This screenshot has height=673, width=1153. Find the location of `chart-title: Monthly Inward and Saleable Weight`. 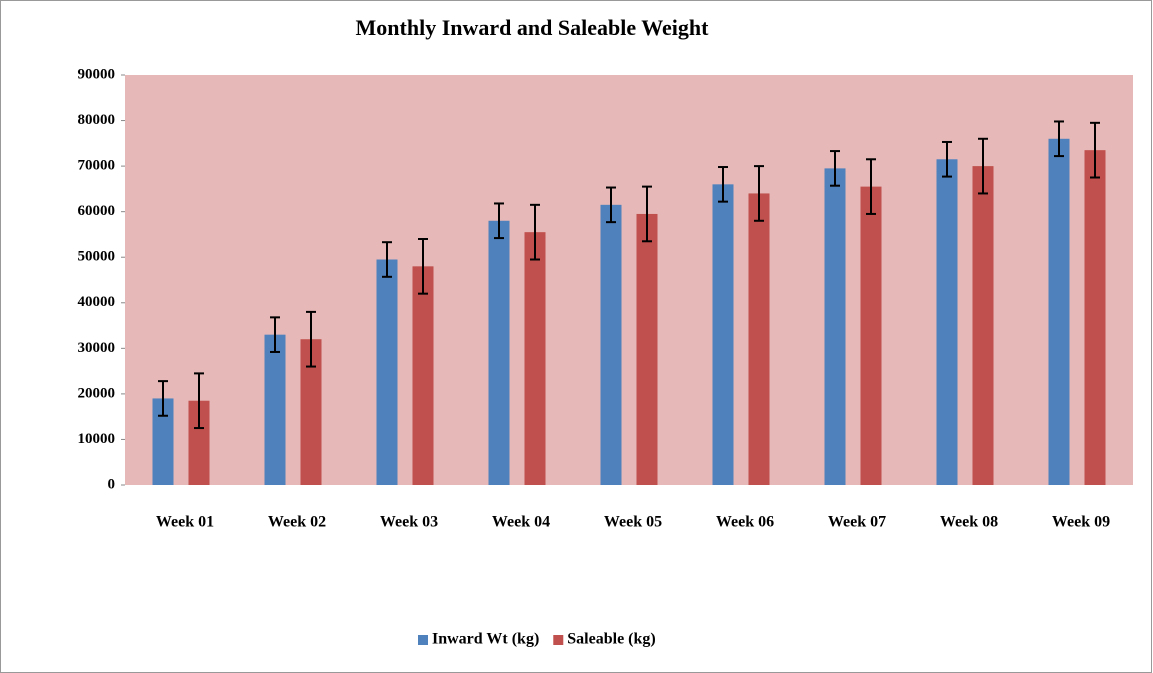

chart-title: Monthly Inward and Saleable Weight is located at coordinates (533, 27).